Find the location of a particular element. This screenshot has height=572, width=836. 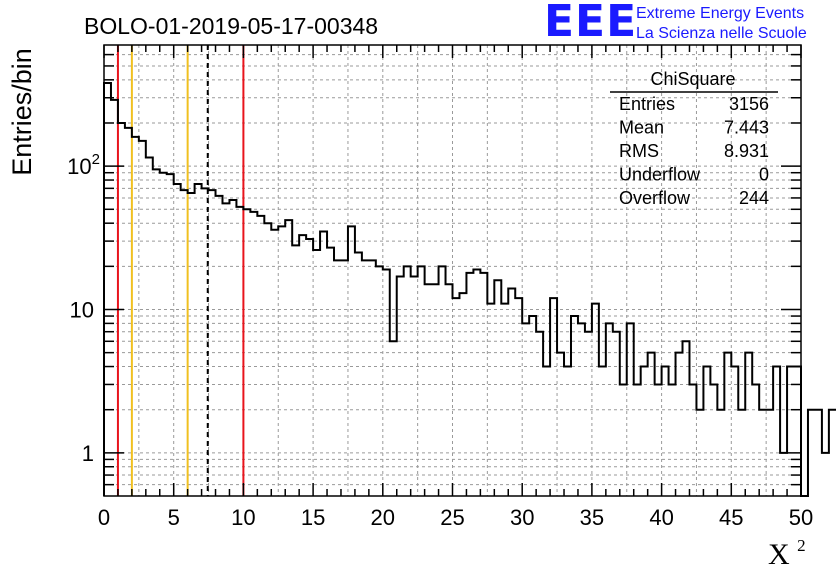

y-tick-label: 102 is located at coordinates (83, 165).